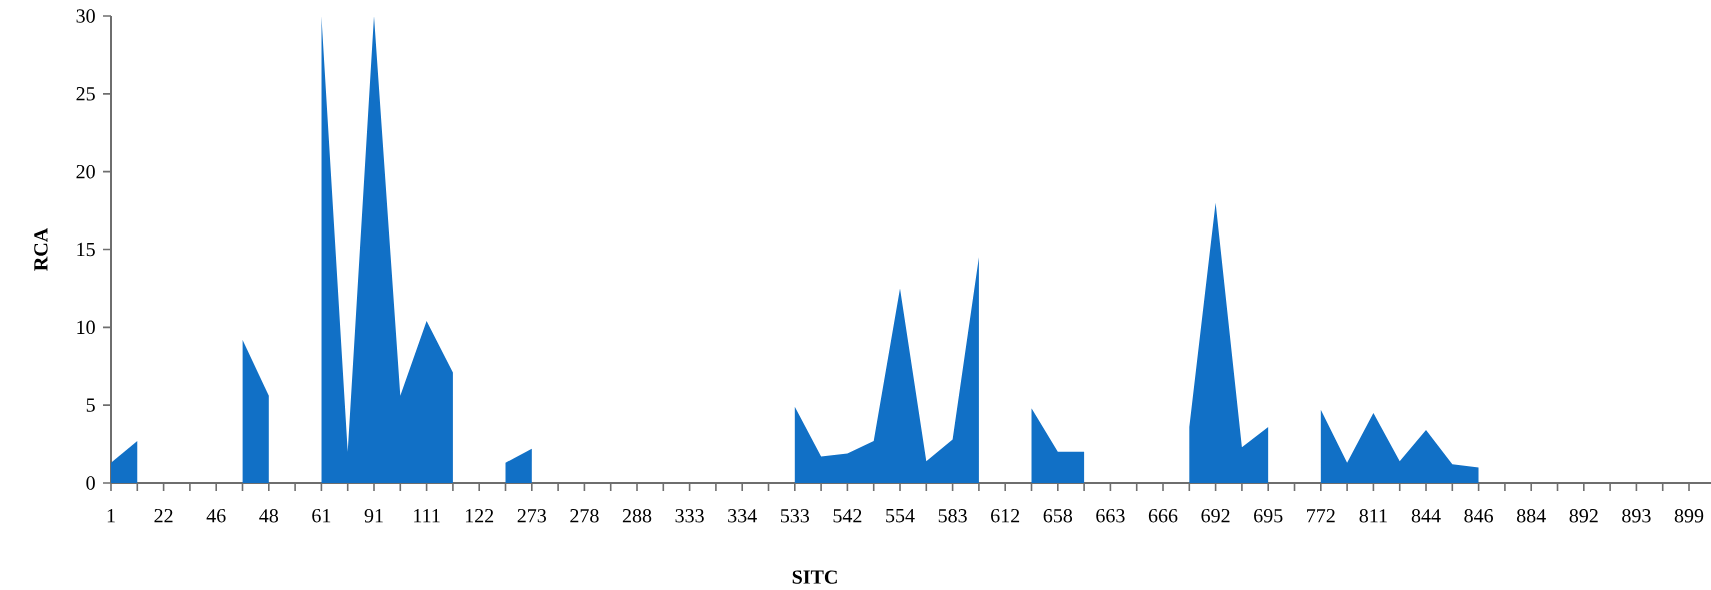  I want to click on x-tick-label: 91, so click(373, 516).